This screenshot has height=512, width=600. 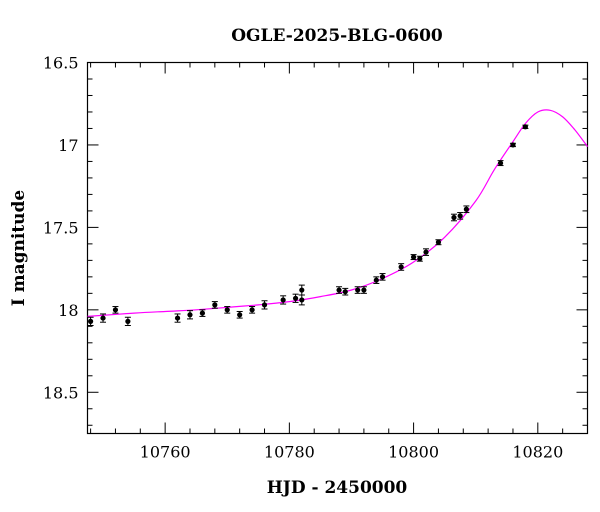 What do you see at coordinates (61, 392) in the screenshot?
I see `y-tick-label: 18.5` at bounding box center [61, 392].